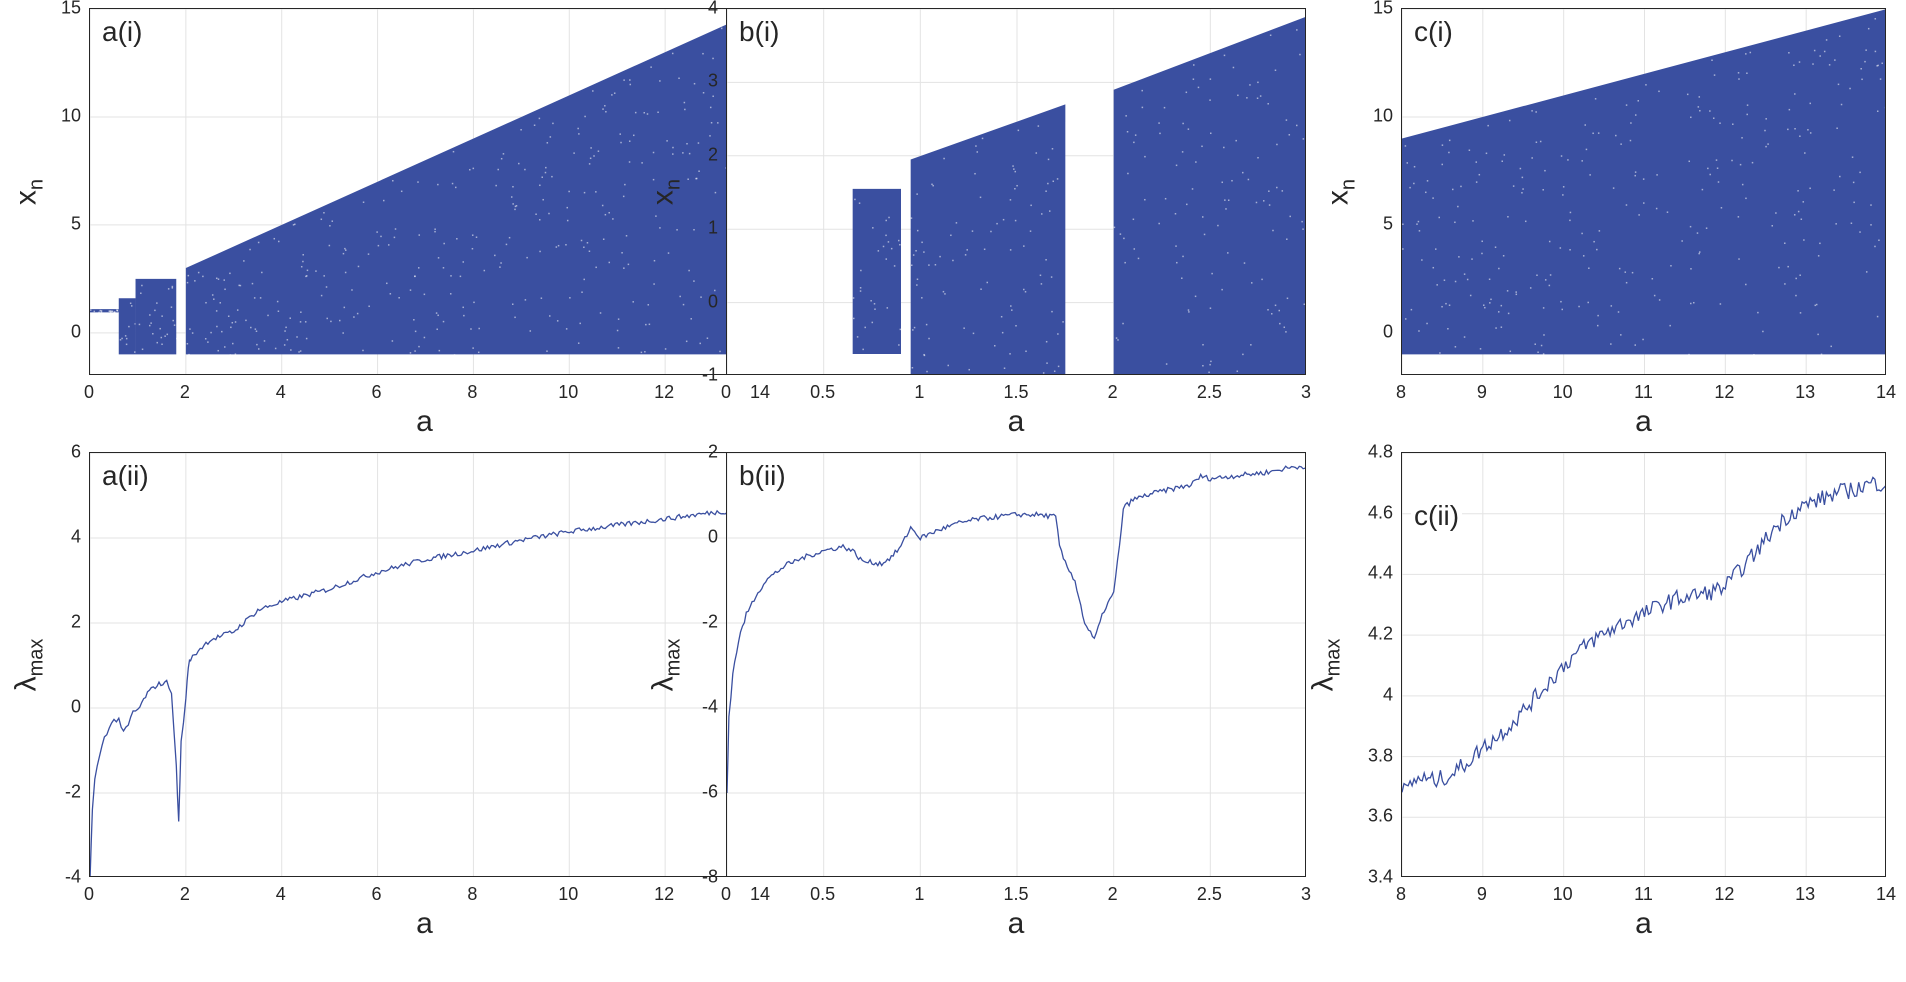 This screenshot has width=1906, height=982. What do you see at coordinates (709, 374) in the screenshot?
I see `y-tick-label: -1` at bounding box center [709, 374].